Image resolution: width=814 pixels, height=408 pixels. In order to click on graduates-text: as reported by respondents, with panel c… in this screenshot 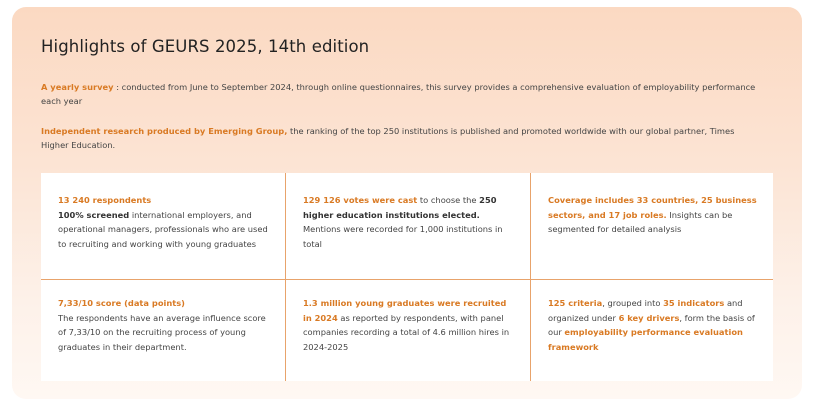, I will do `click(406, 332)`.